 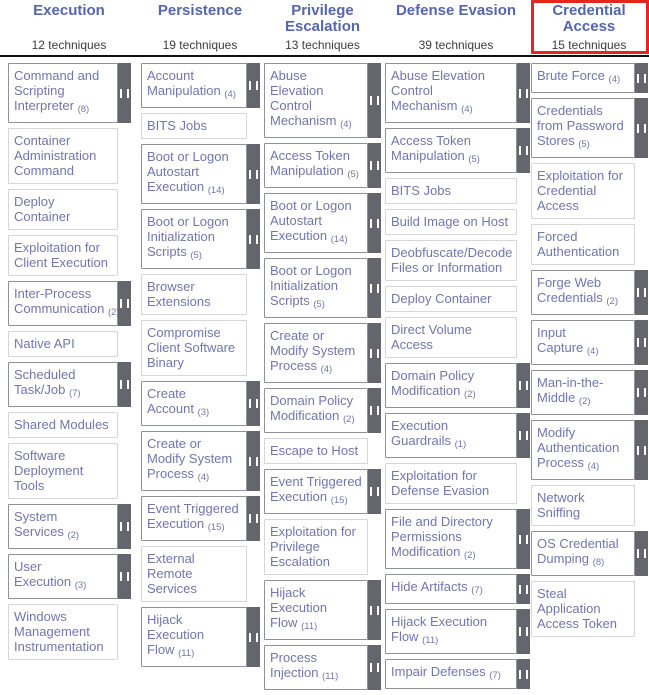 I want to click on technique-cell-impair-defenses: Impair Defenses (7), so click(x=457, y=674).